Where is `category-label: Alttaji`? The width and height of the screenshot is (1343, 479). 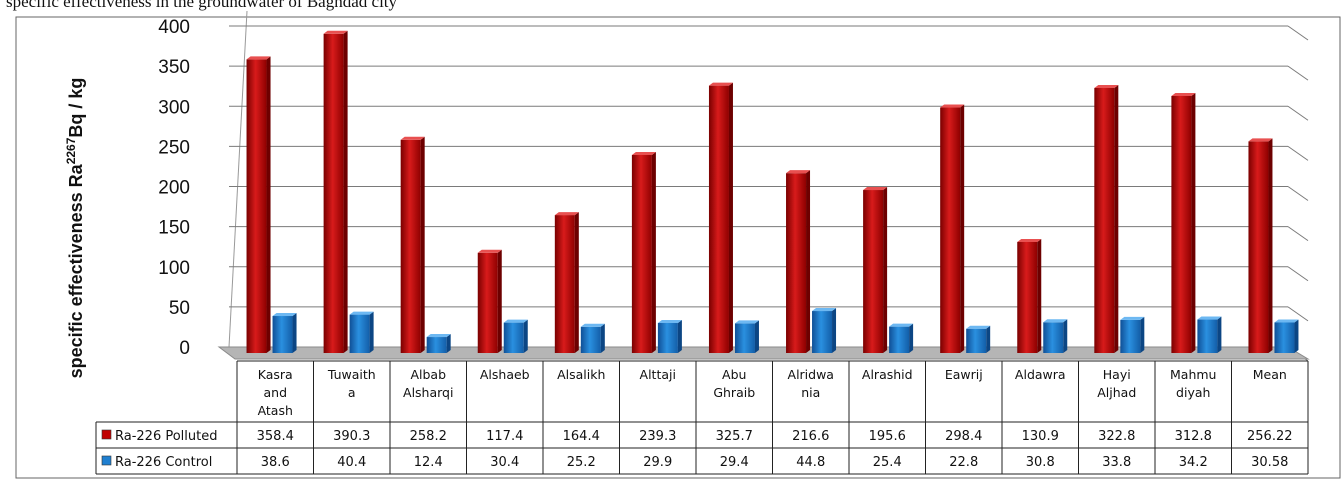 category-label: Alttaji is located at coordinates (658, 374).